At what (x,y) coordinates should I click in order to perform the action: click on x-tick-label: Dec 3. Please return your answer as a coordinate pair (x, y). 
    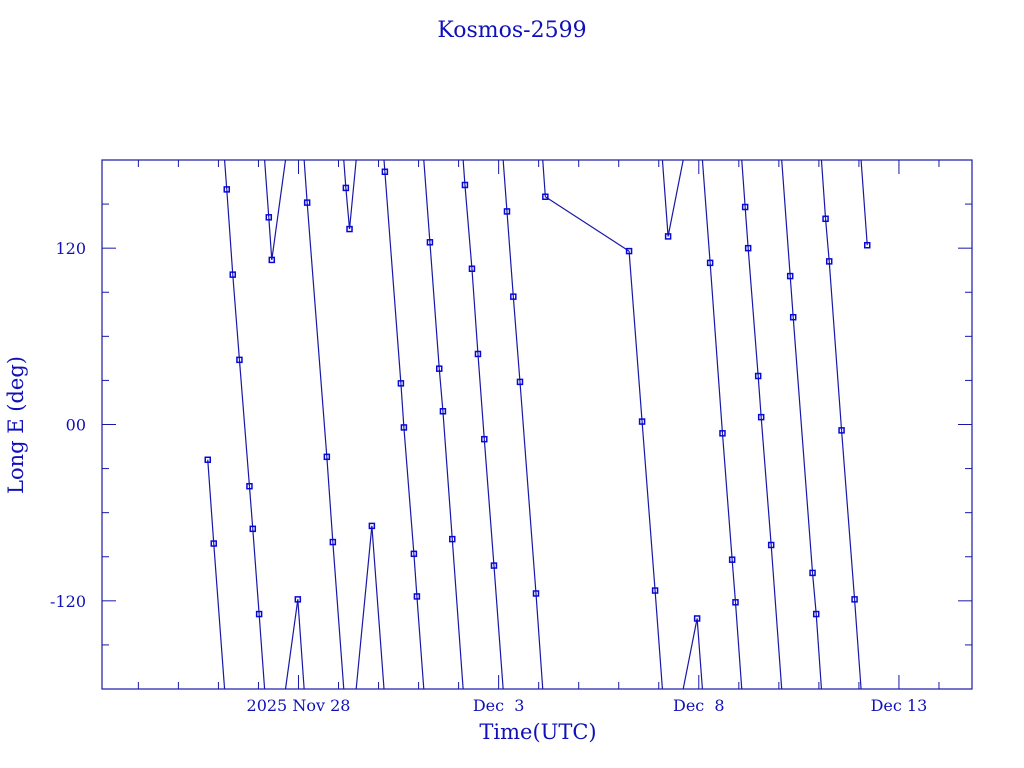
    Looking at the image, I should click on (499, 705).